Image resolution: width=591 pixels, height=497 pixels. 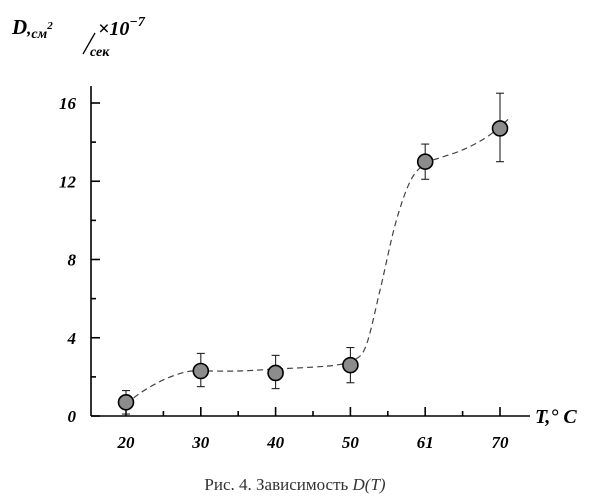 What do you see at coordinates (72, 416) in the screenshot?
I see `y-tick-label: 0` at bounding box center [72, 416].